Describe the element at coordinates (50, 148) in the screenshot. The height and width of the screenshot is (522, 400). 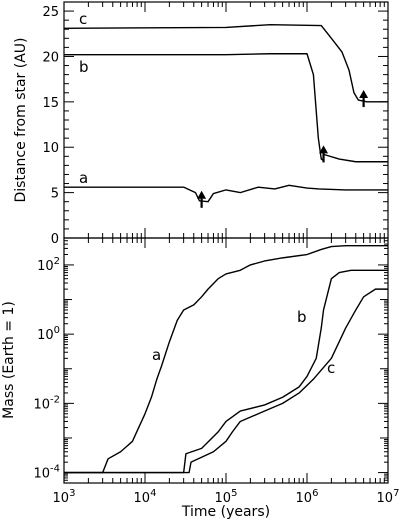
I see `y-tick-label: 10` at that location.